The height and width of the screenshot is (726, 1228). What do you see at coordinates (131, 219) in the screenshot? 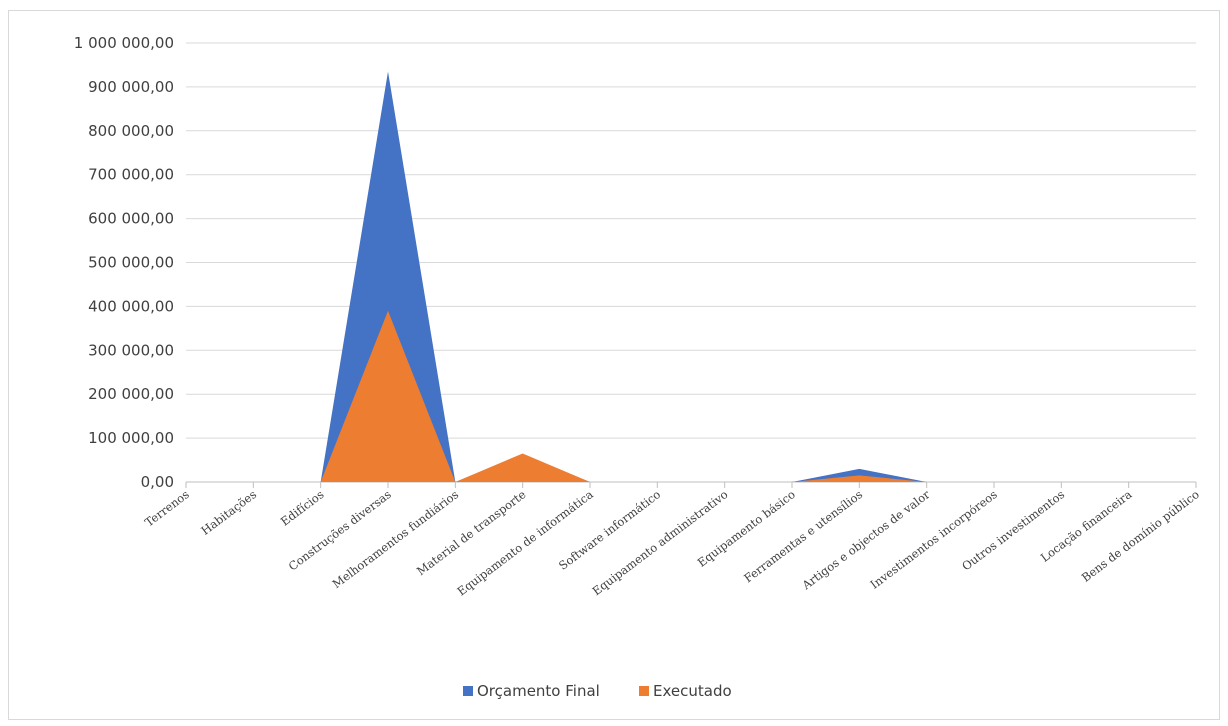
I see `y-tick-label: 600 000,00` at bounding box center [131, 219].